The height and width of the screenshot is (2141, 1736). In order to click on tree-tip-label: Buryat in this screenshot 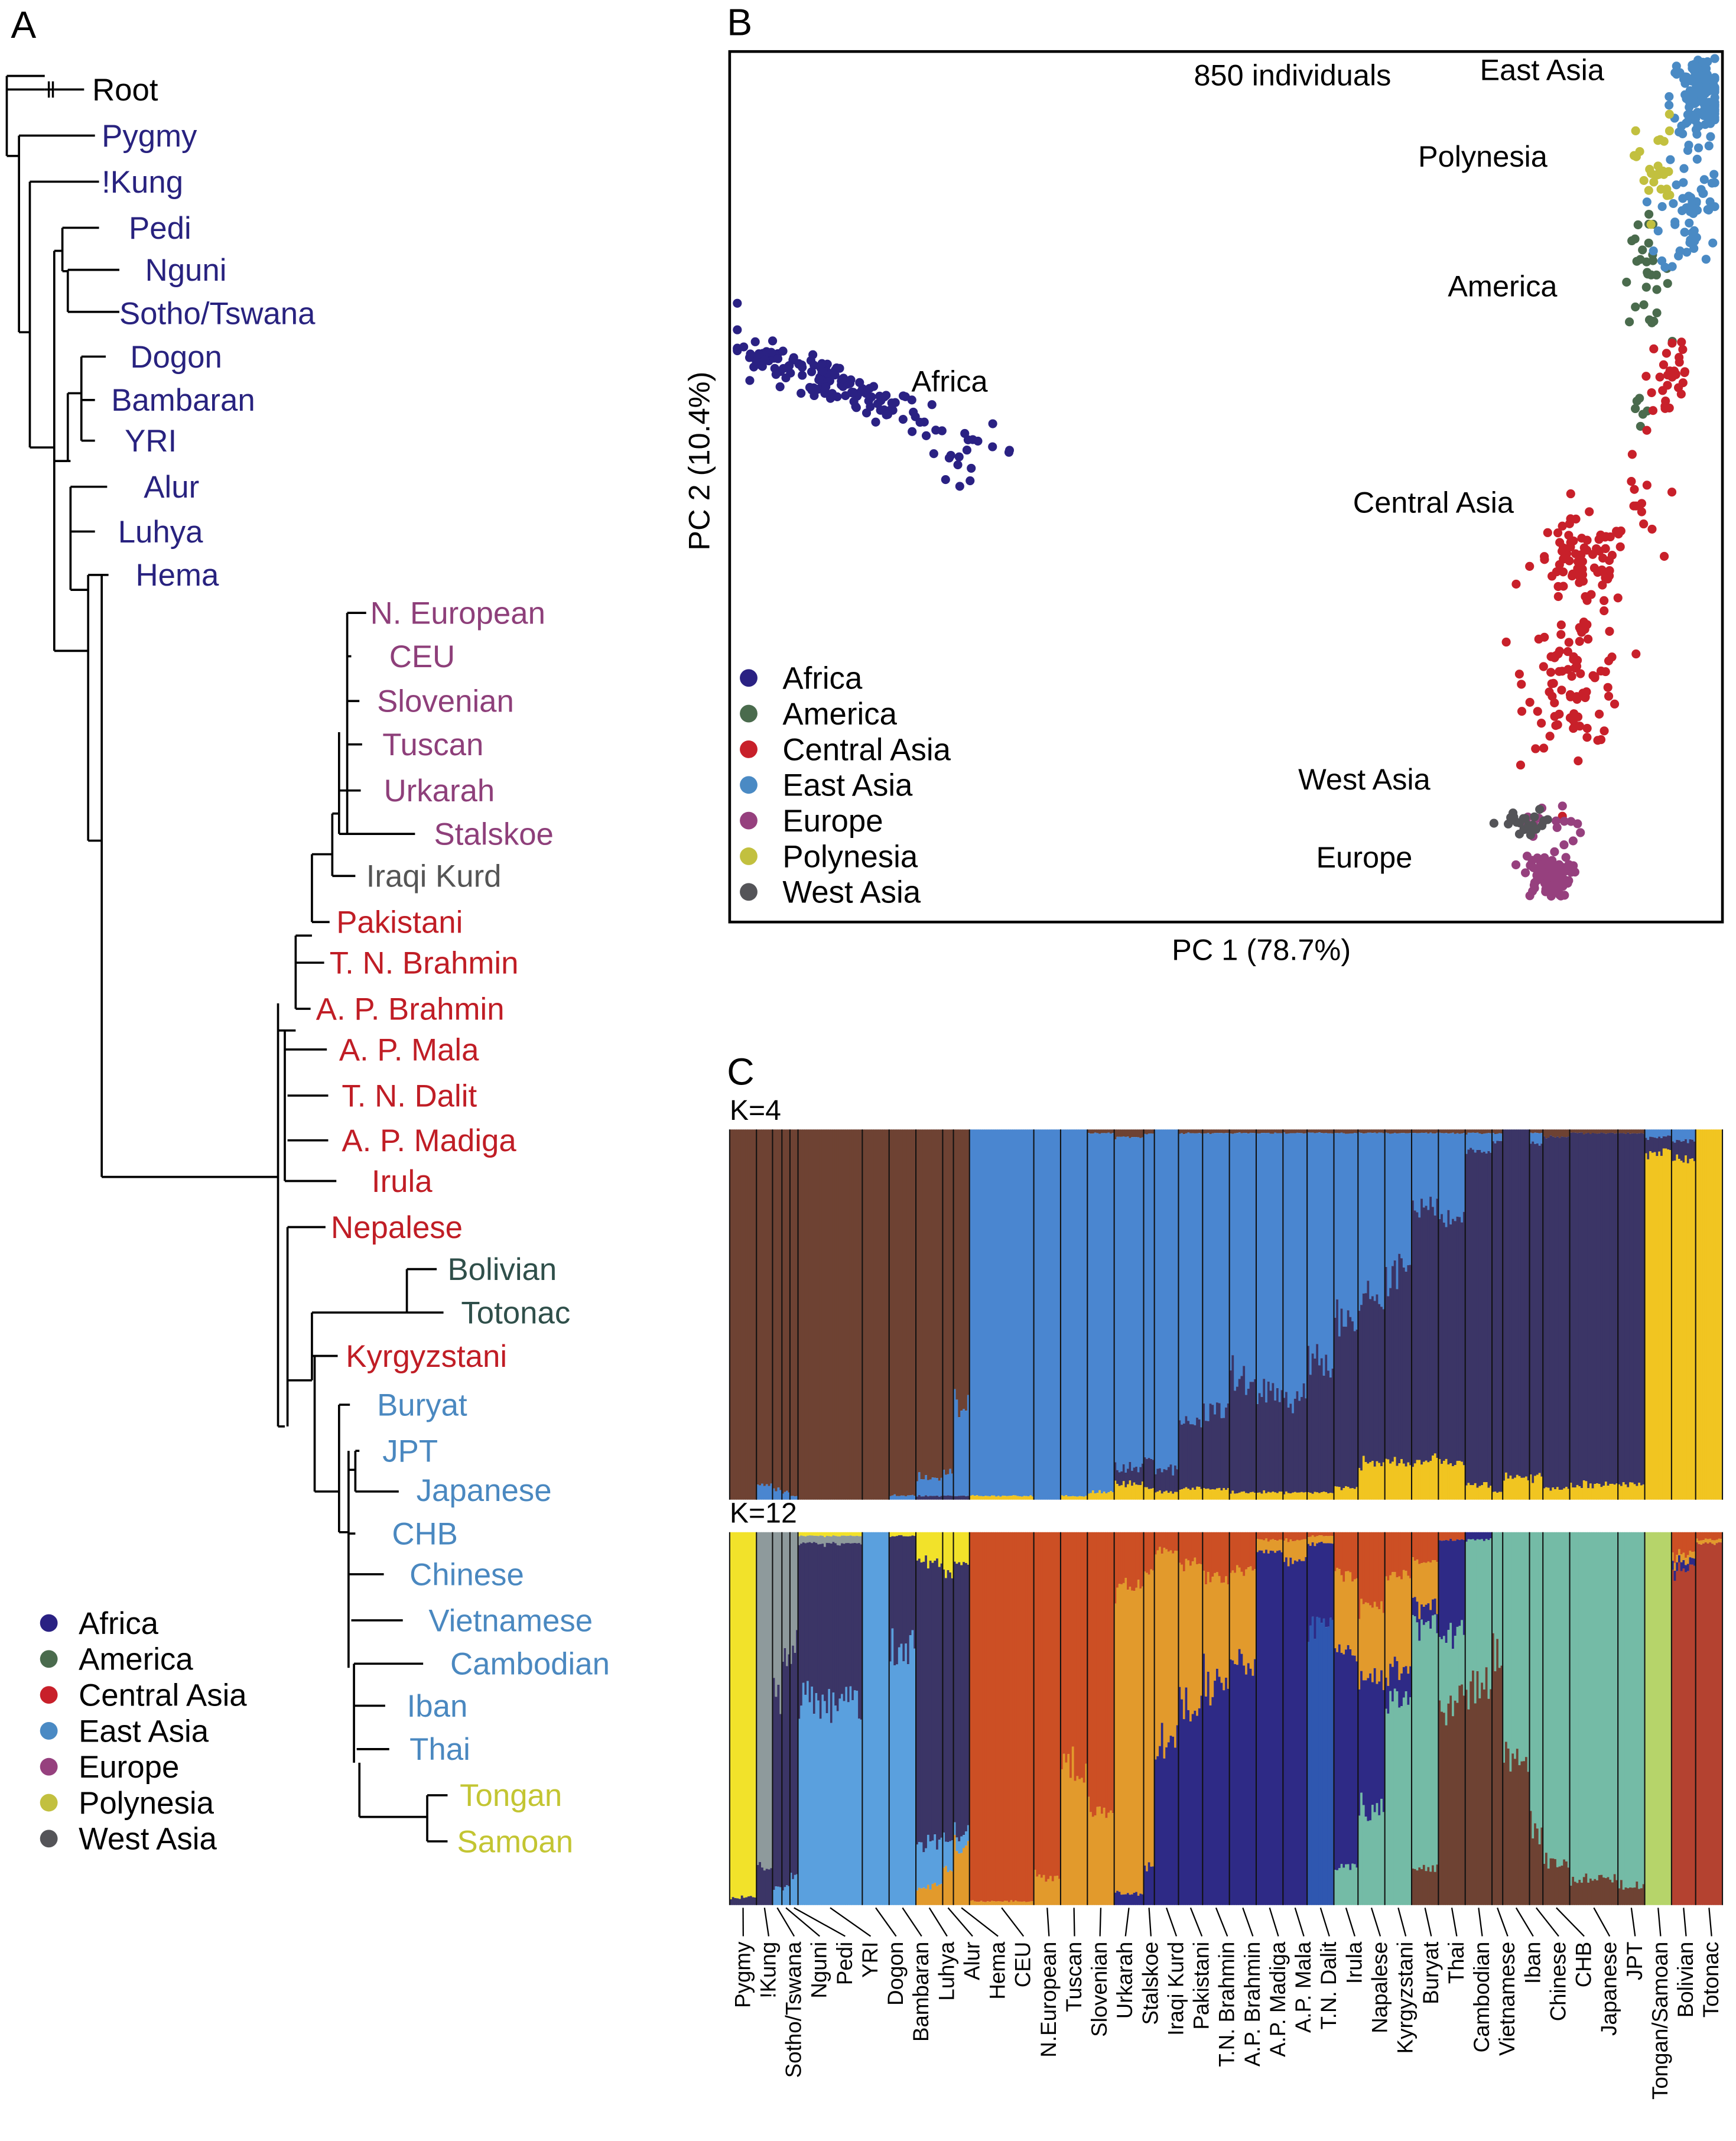, I will do `click(422, 1405)`.